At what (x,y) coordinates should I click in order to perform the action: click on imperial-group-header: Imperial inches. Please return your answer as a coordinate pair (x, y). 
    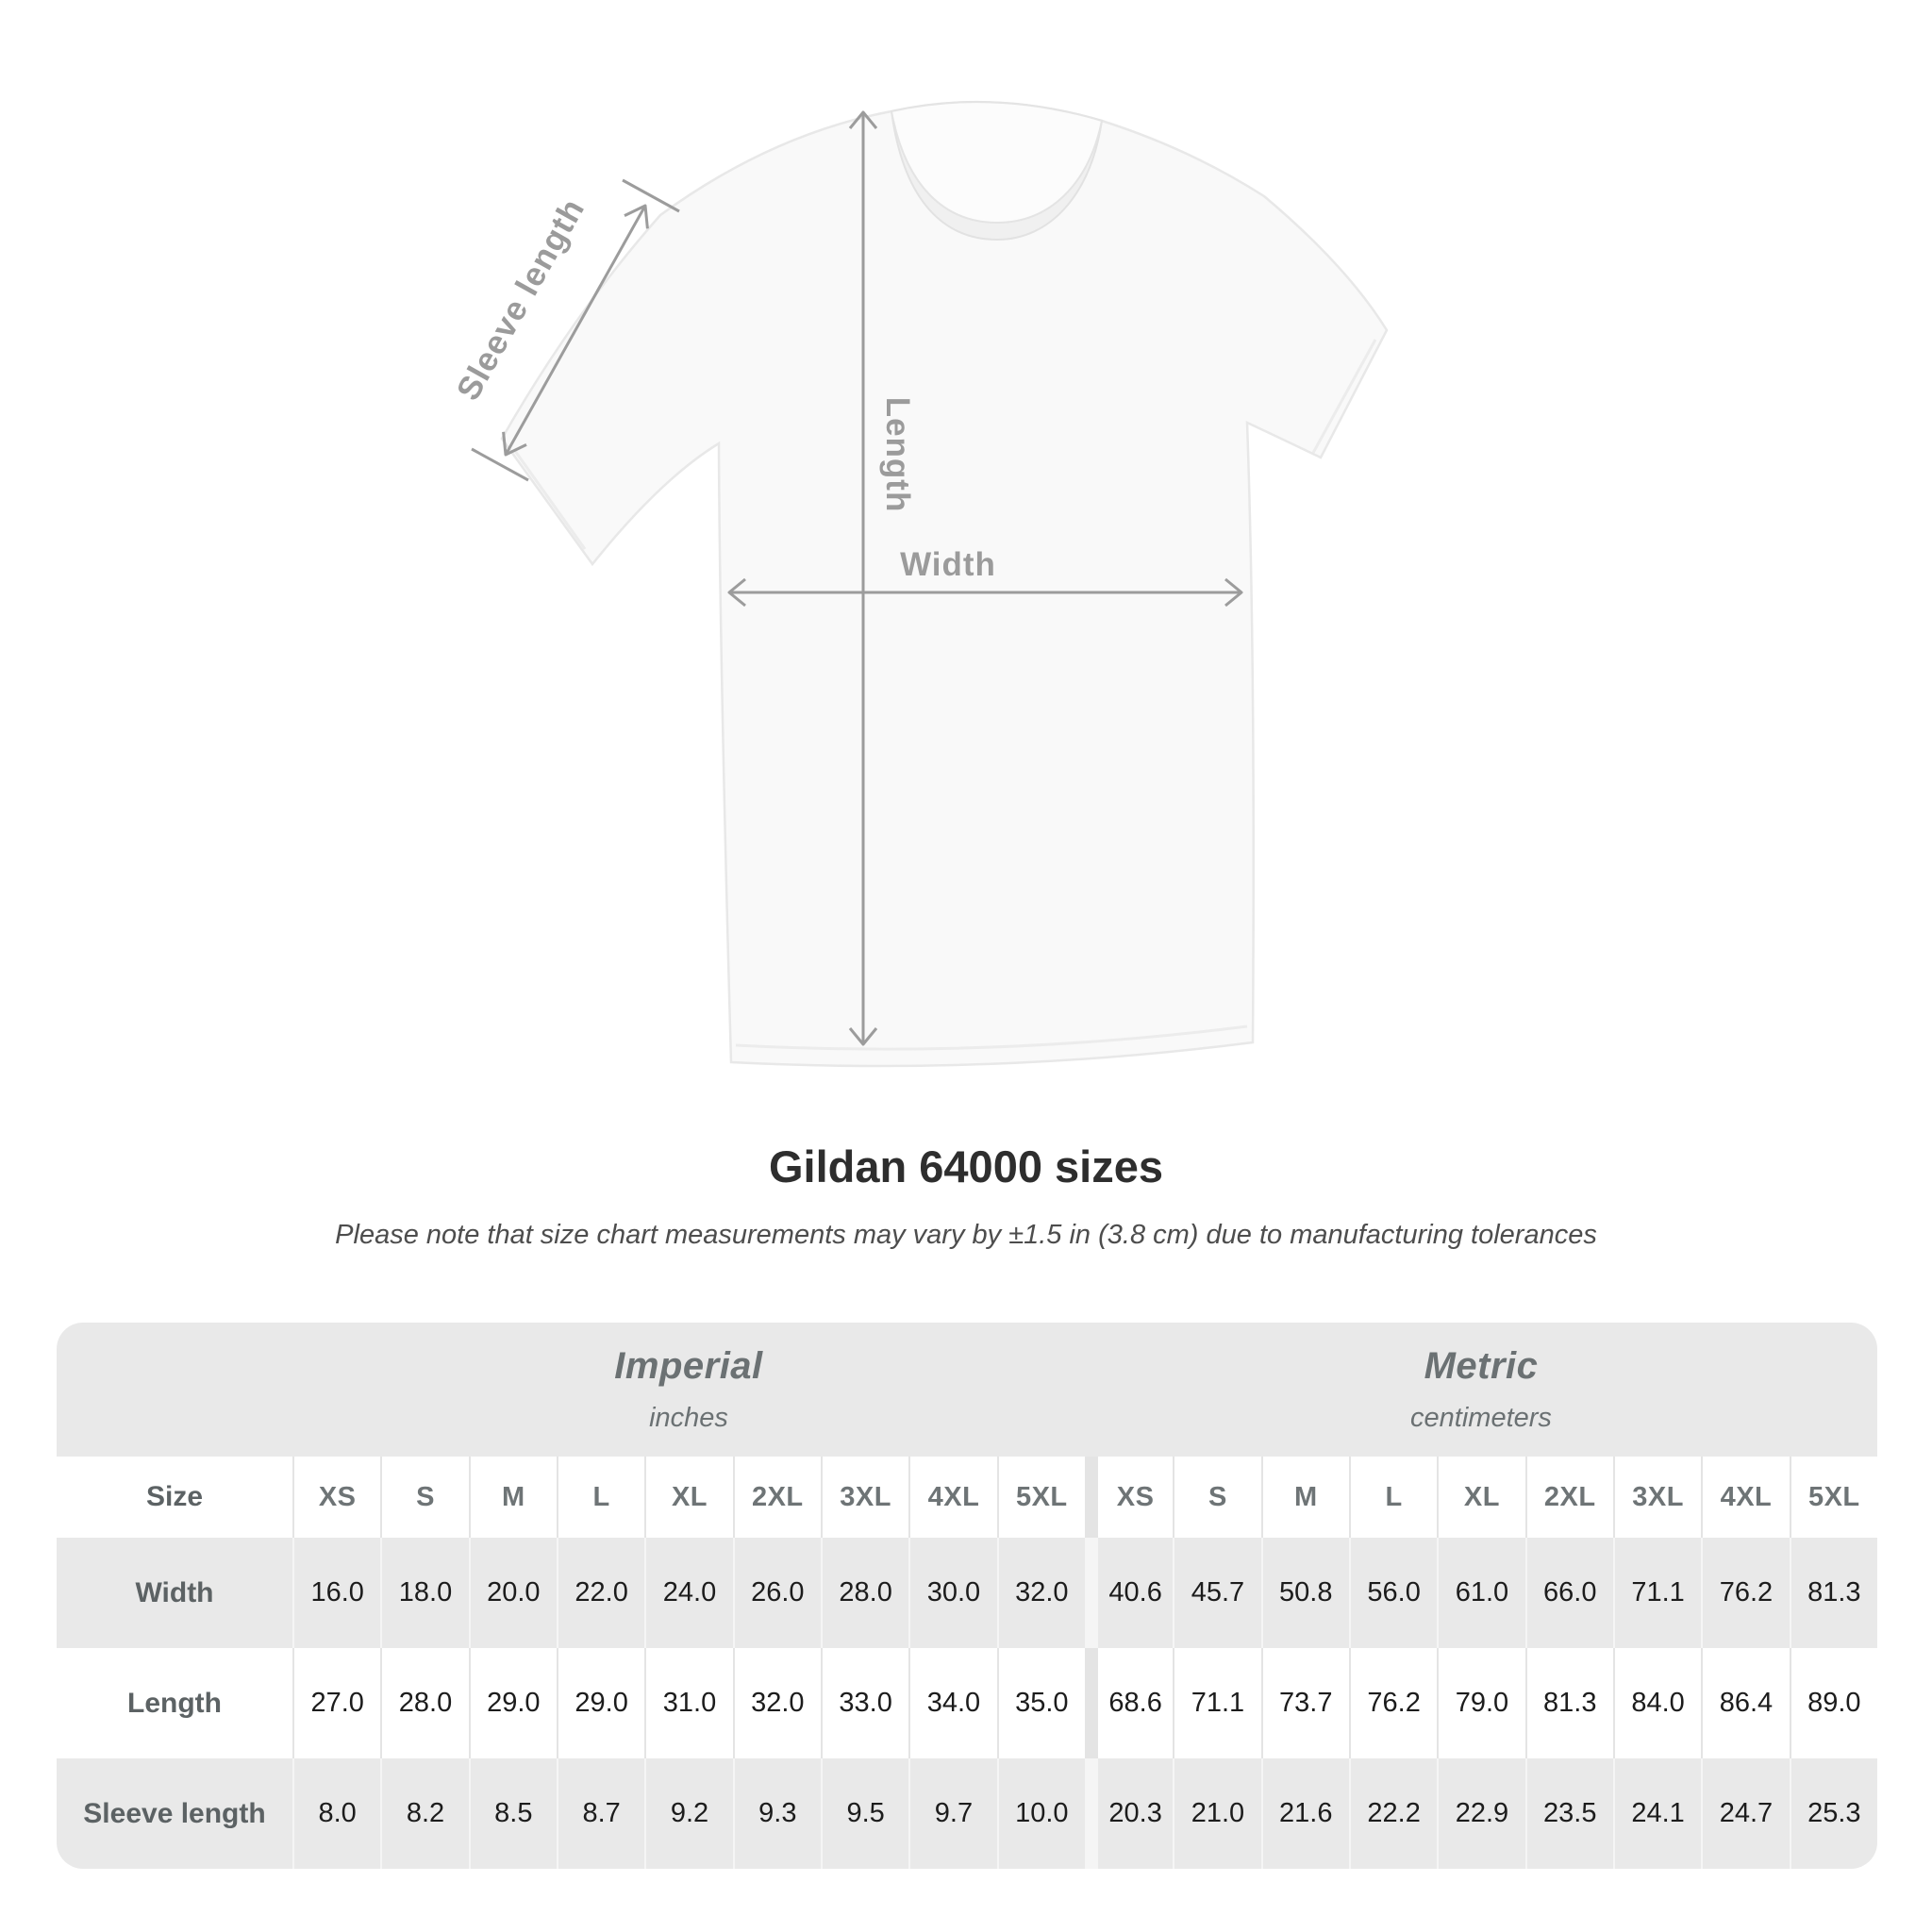
    Looking at the image, I should click on (688, 1390).